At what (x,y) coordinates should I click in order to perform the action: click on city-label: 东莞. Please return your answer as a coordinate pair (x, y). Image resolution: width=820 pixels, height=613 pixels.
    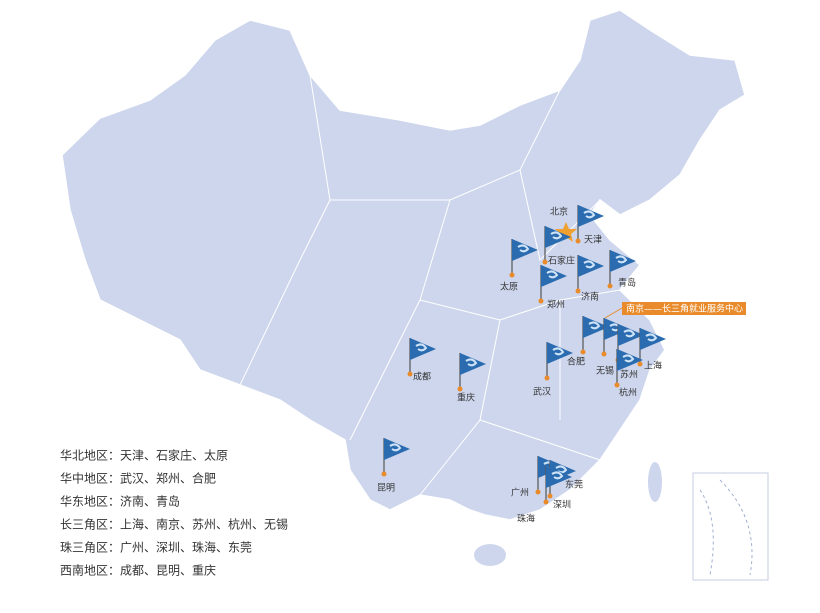
    Looking at the image, I should click on (574, 485).